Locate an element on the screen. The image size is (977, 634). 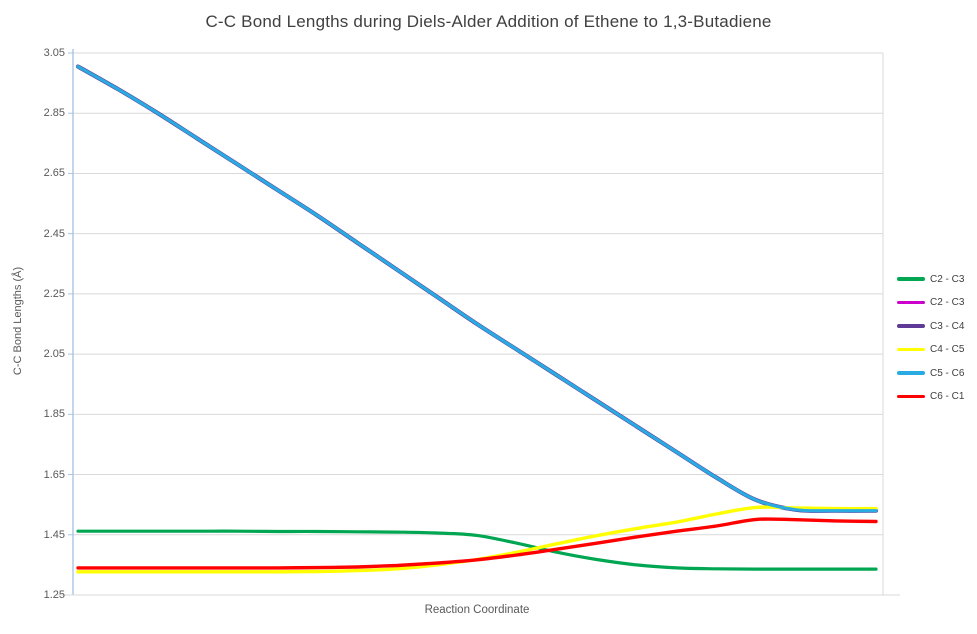
series-line-C6-C1 is located at coordinates (477, 543).